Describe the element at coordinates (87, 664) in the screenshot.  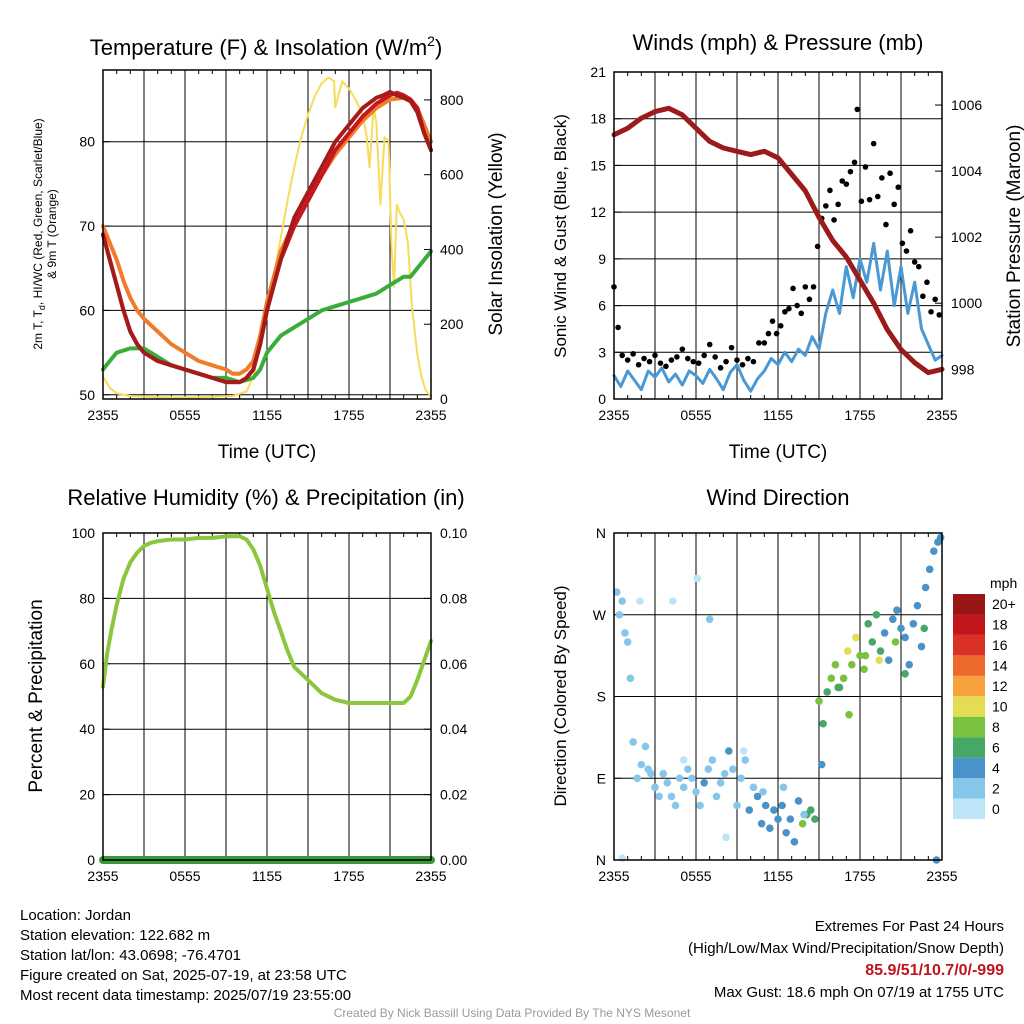
I see `y-tick-label-left: 60` at that location.